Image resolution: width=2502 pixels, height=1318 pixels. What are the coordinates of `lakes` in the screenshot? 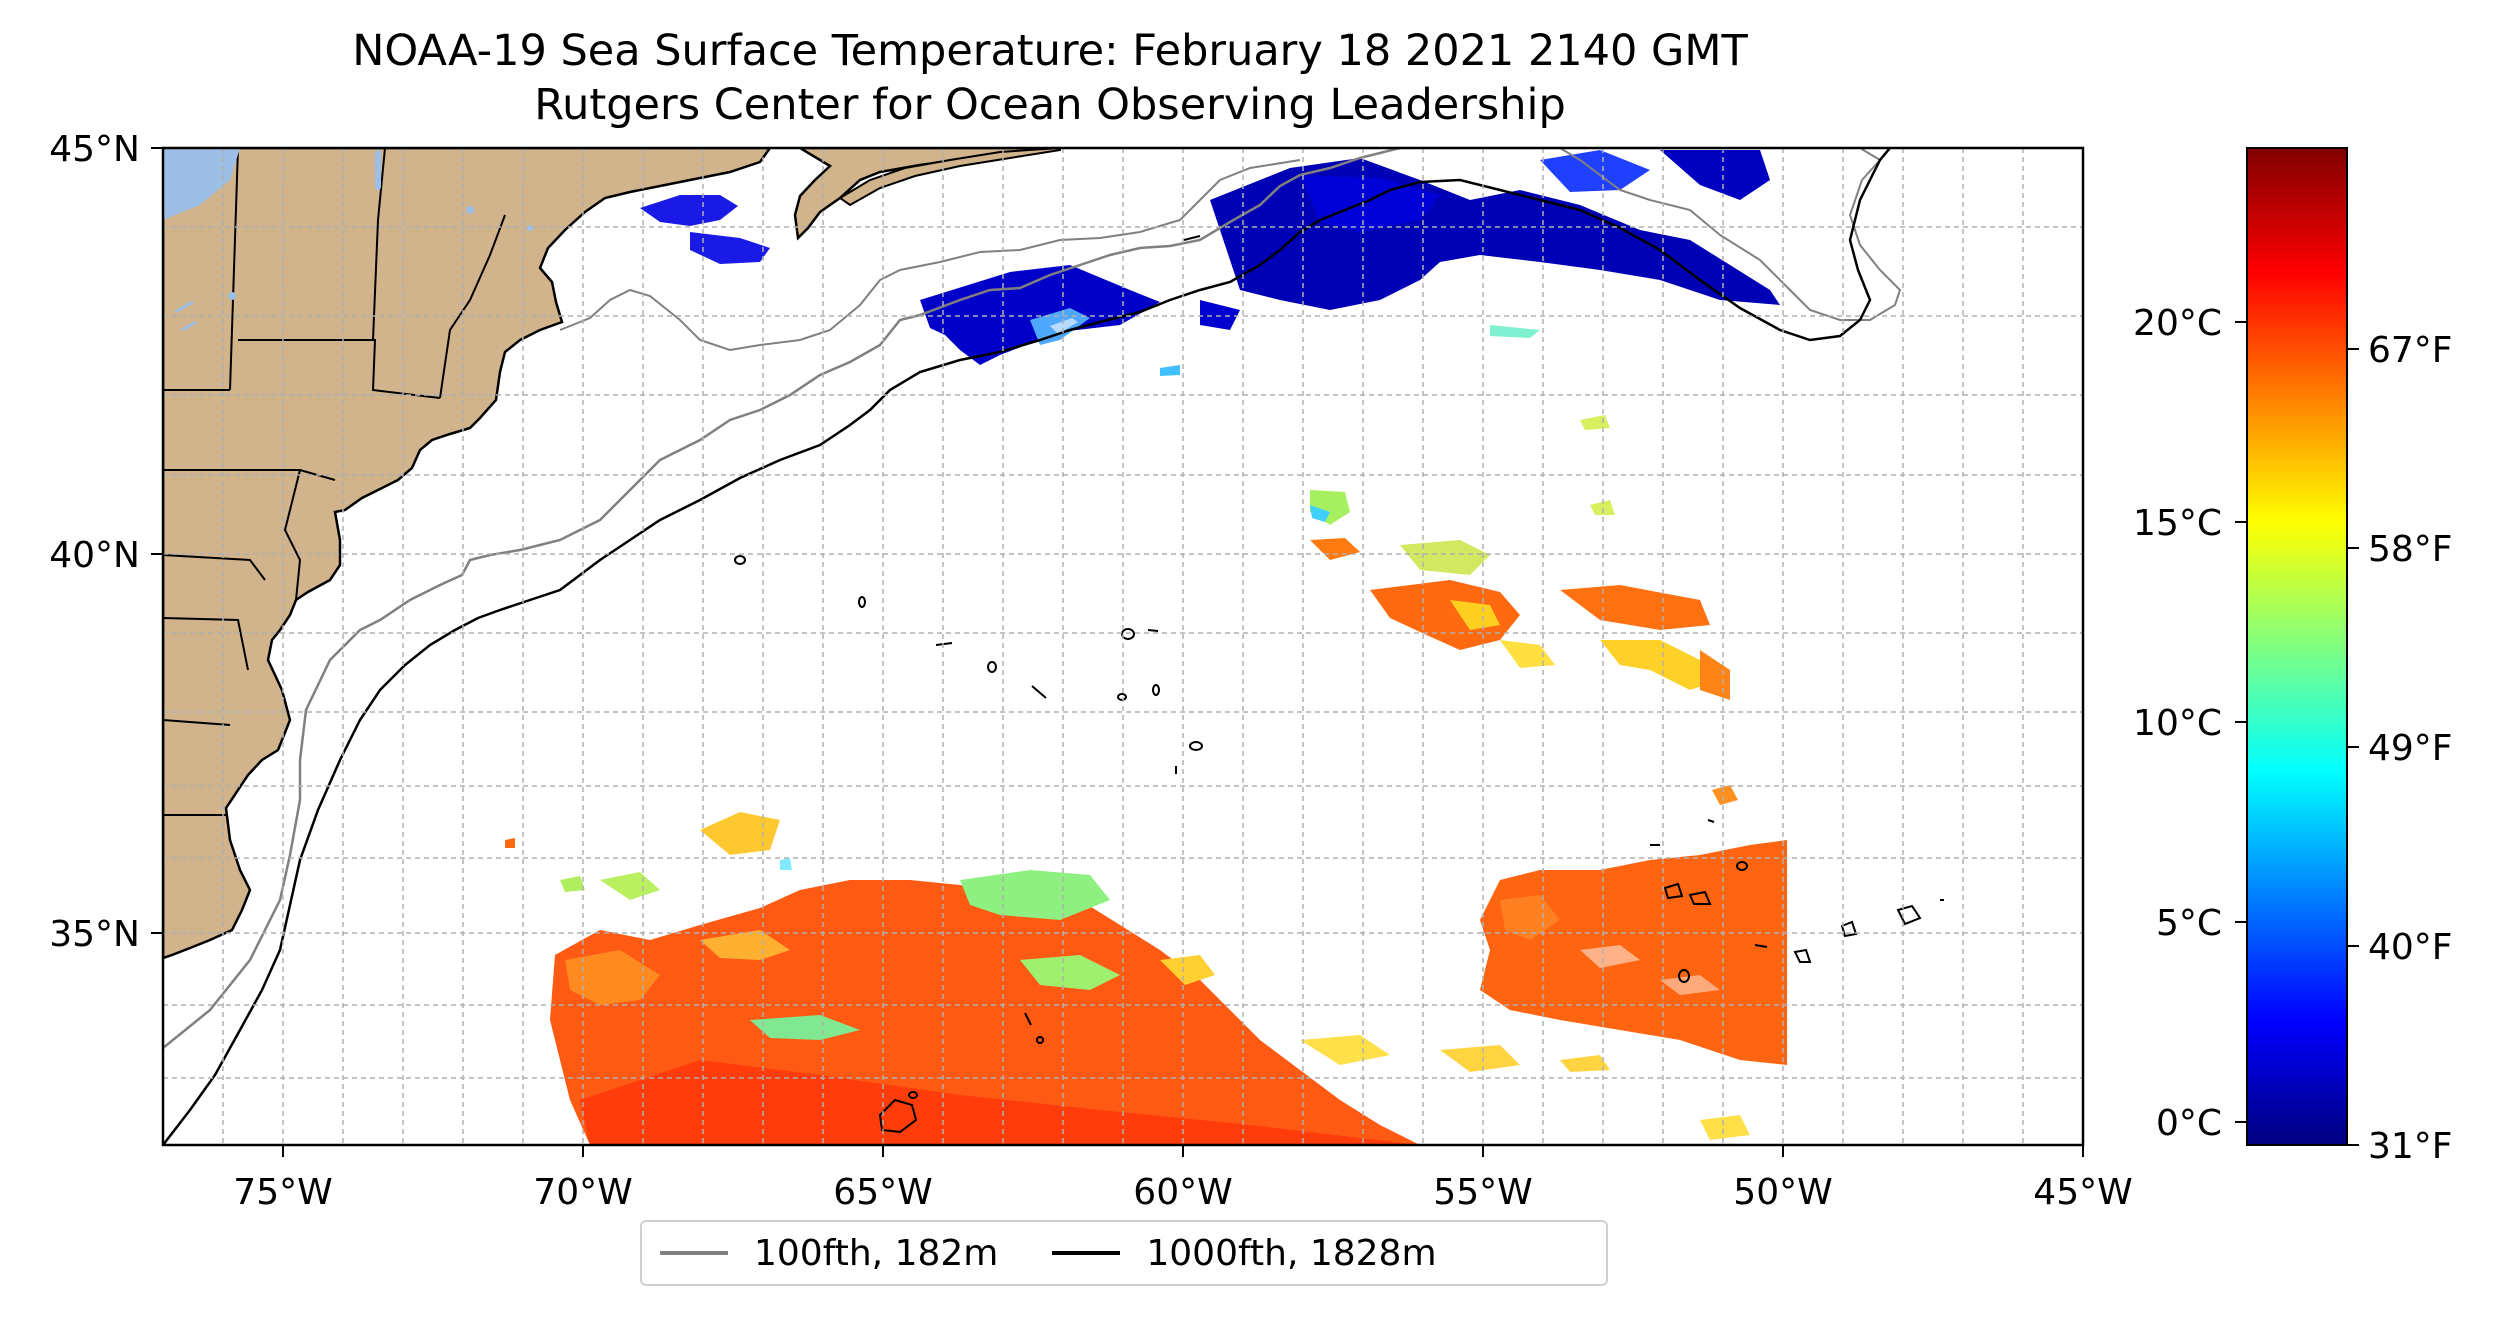 It's located at (348, 240).